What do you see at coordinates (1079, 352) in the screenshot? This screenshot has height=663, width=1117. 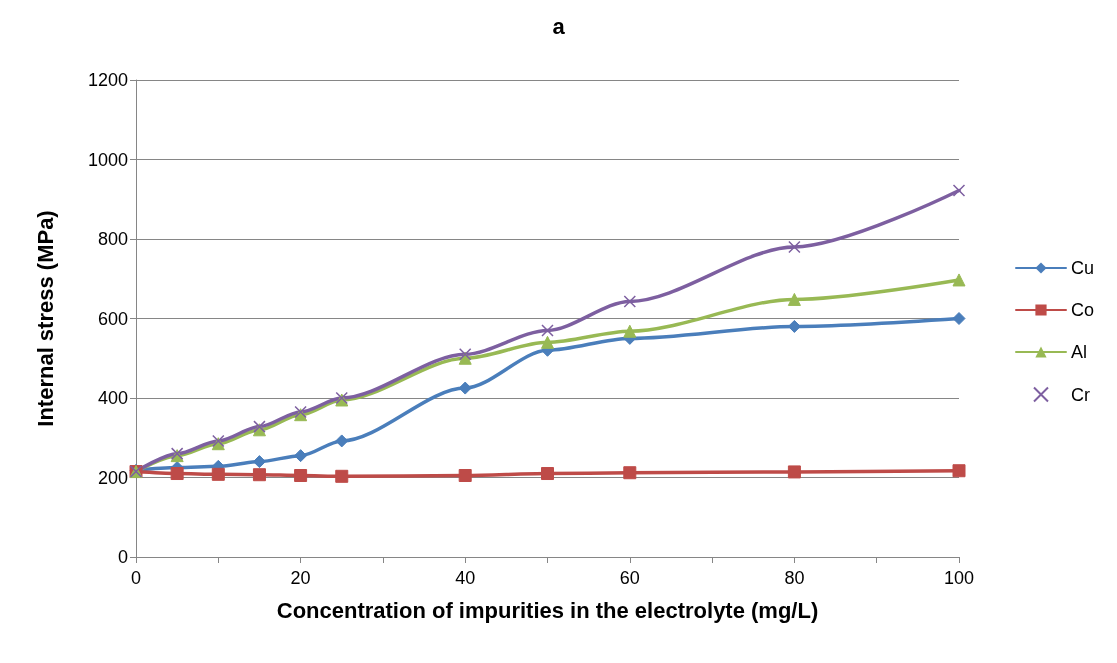 I see `legend-label: Al` at bounding box center [1079, 352].